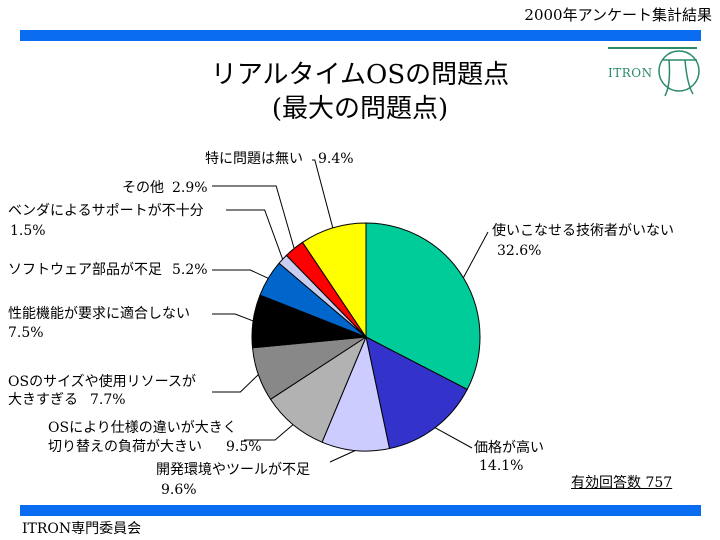 This screenshot has height=540, width=720. Describe the element at coordinates (102, 381) in the screenshot. I see `slice-label-4a: OSのサイズや使用リソースが` at that location.